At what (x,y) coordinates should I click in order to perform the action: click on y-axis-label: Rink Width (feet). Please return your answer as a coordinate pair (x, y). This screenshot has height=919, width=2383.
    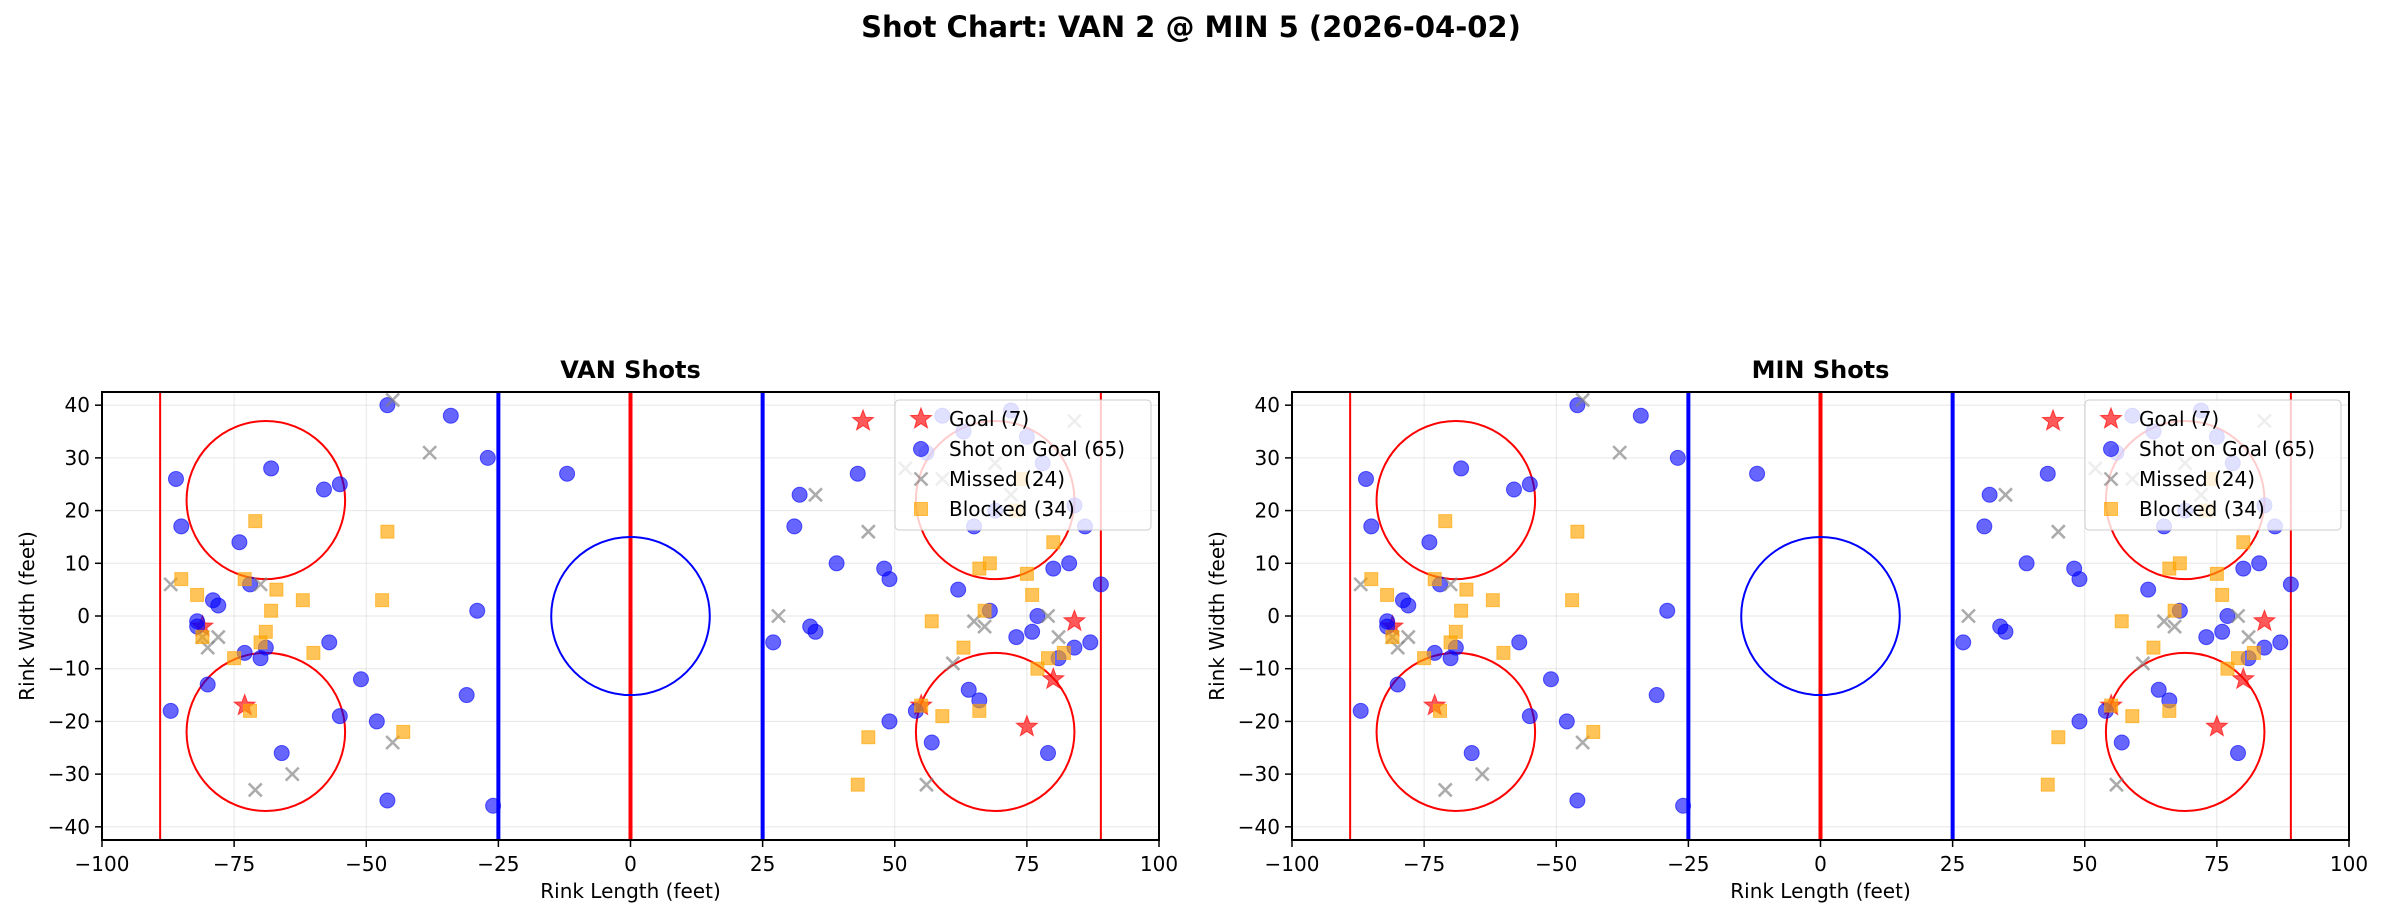
    Looking at the image, I should click on (27, 616).